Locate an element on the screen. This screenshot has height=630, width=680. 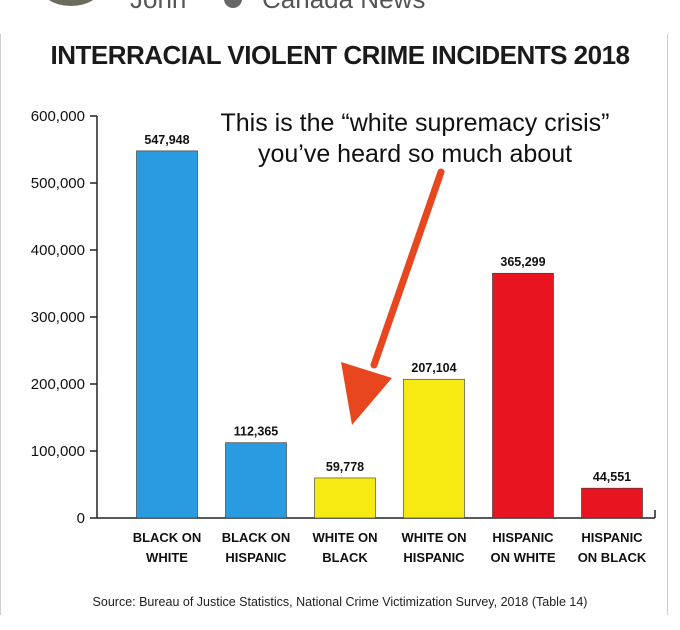
data-label: 59,778 is located at coordinates (345, 467).